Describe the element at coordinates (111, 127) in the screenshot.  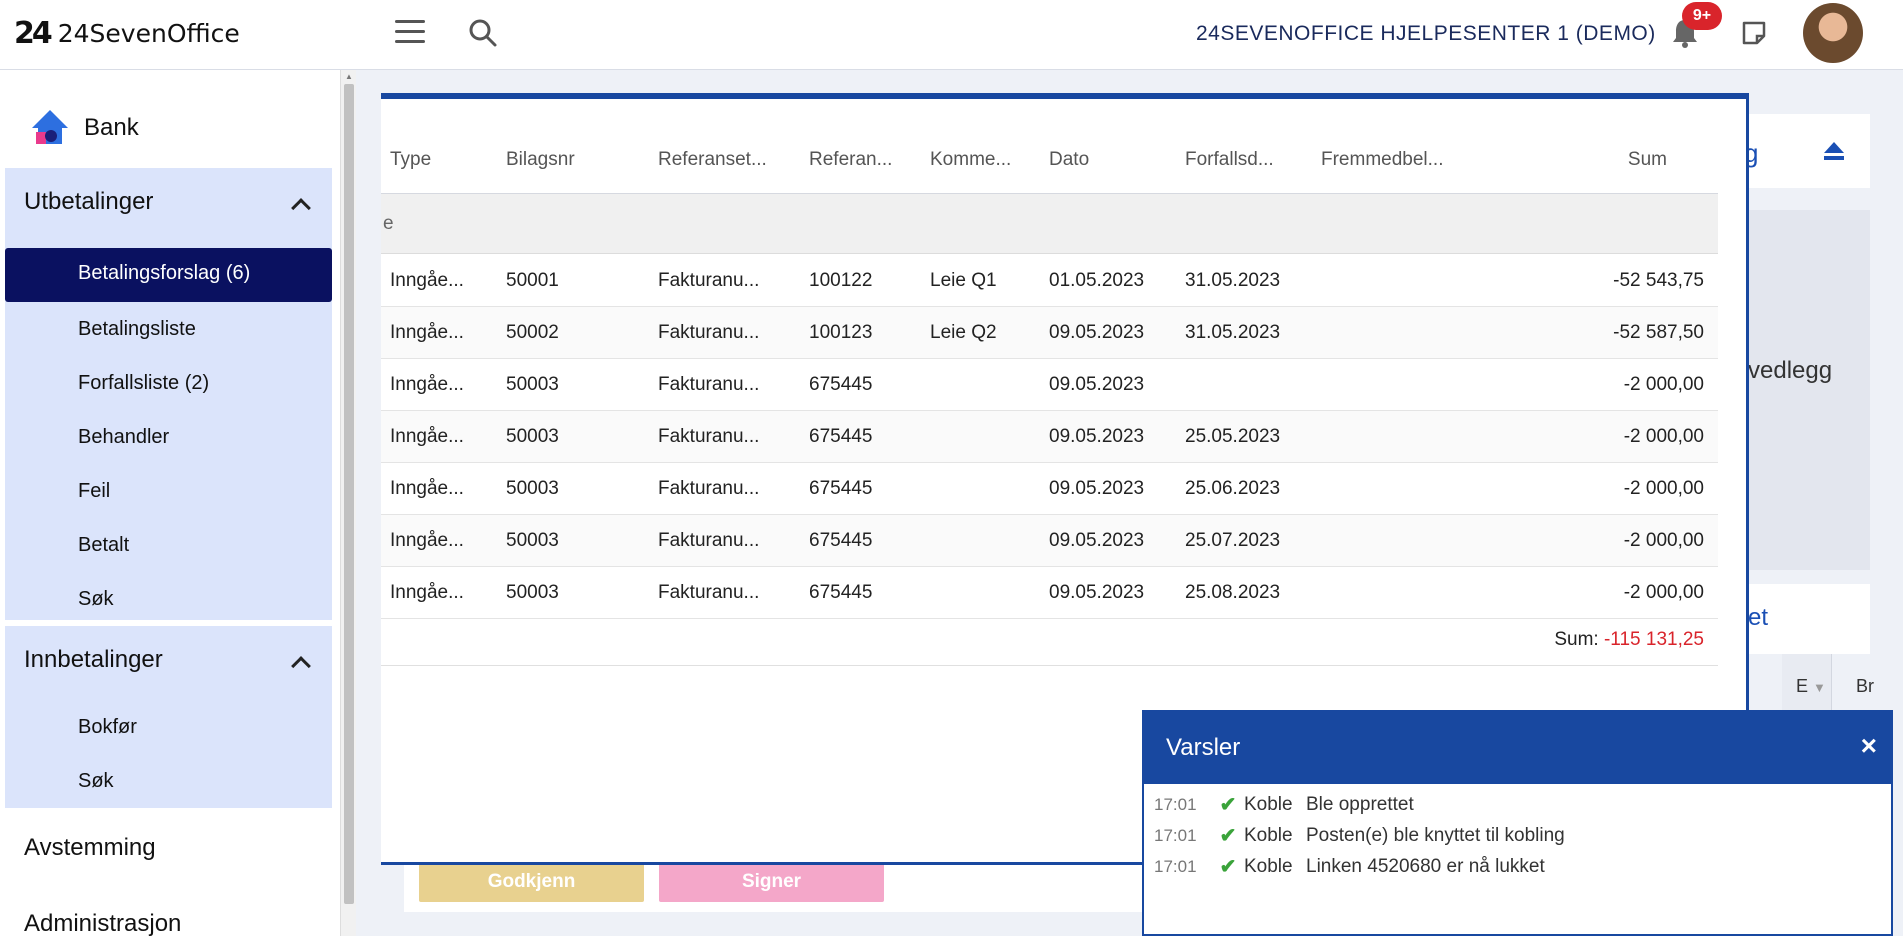
I see `page-title: Bank` at that location.